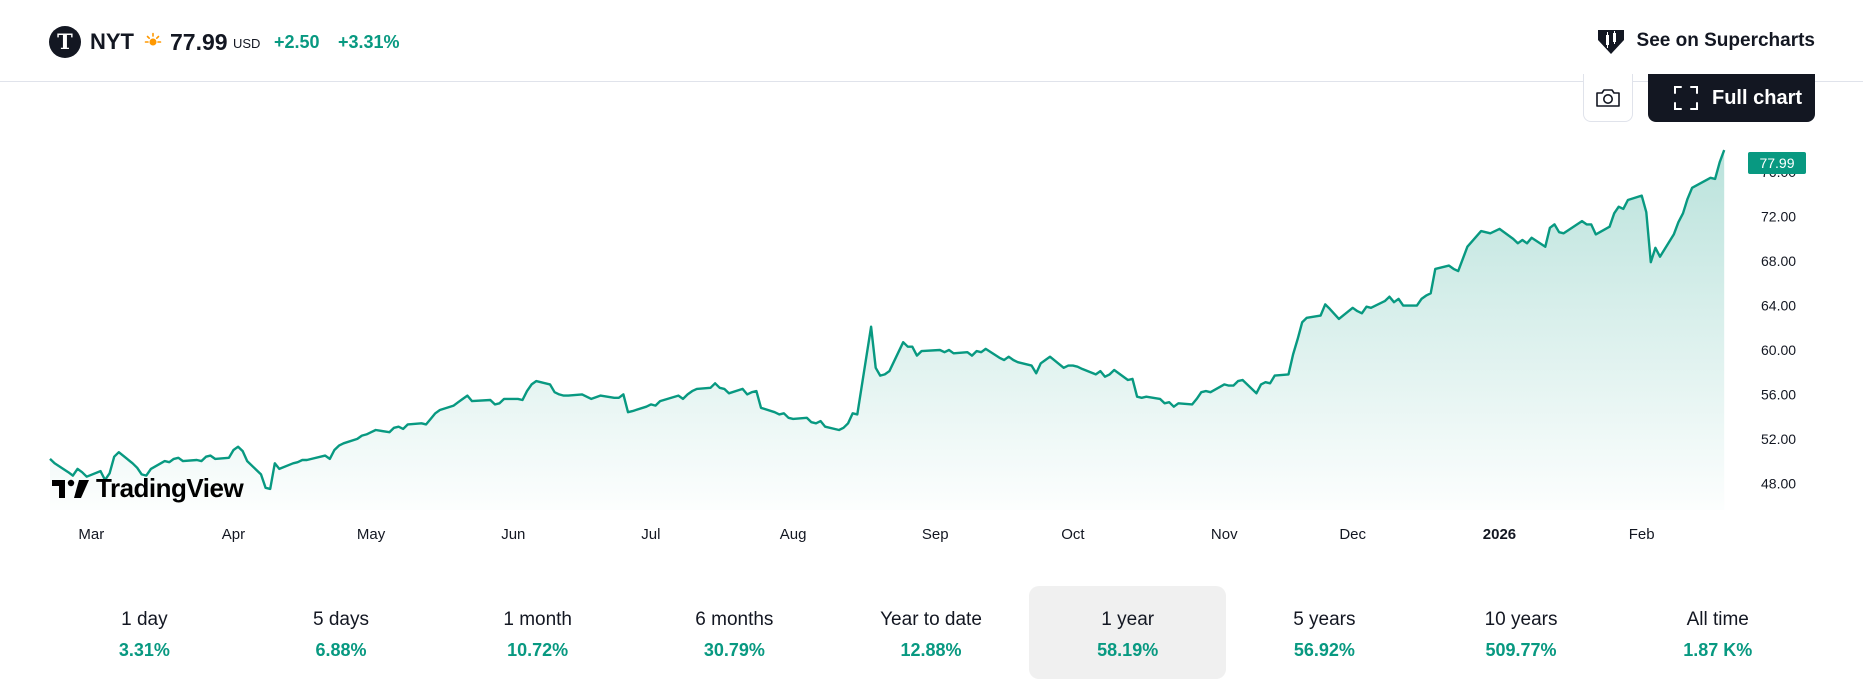  What do you see at coordinates (170, 488) in the screenshot?
I see `tradingview-label: TradingView` at bounding box center [170, 488].